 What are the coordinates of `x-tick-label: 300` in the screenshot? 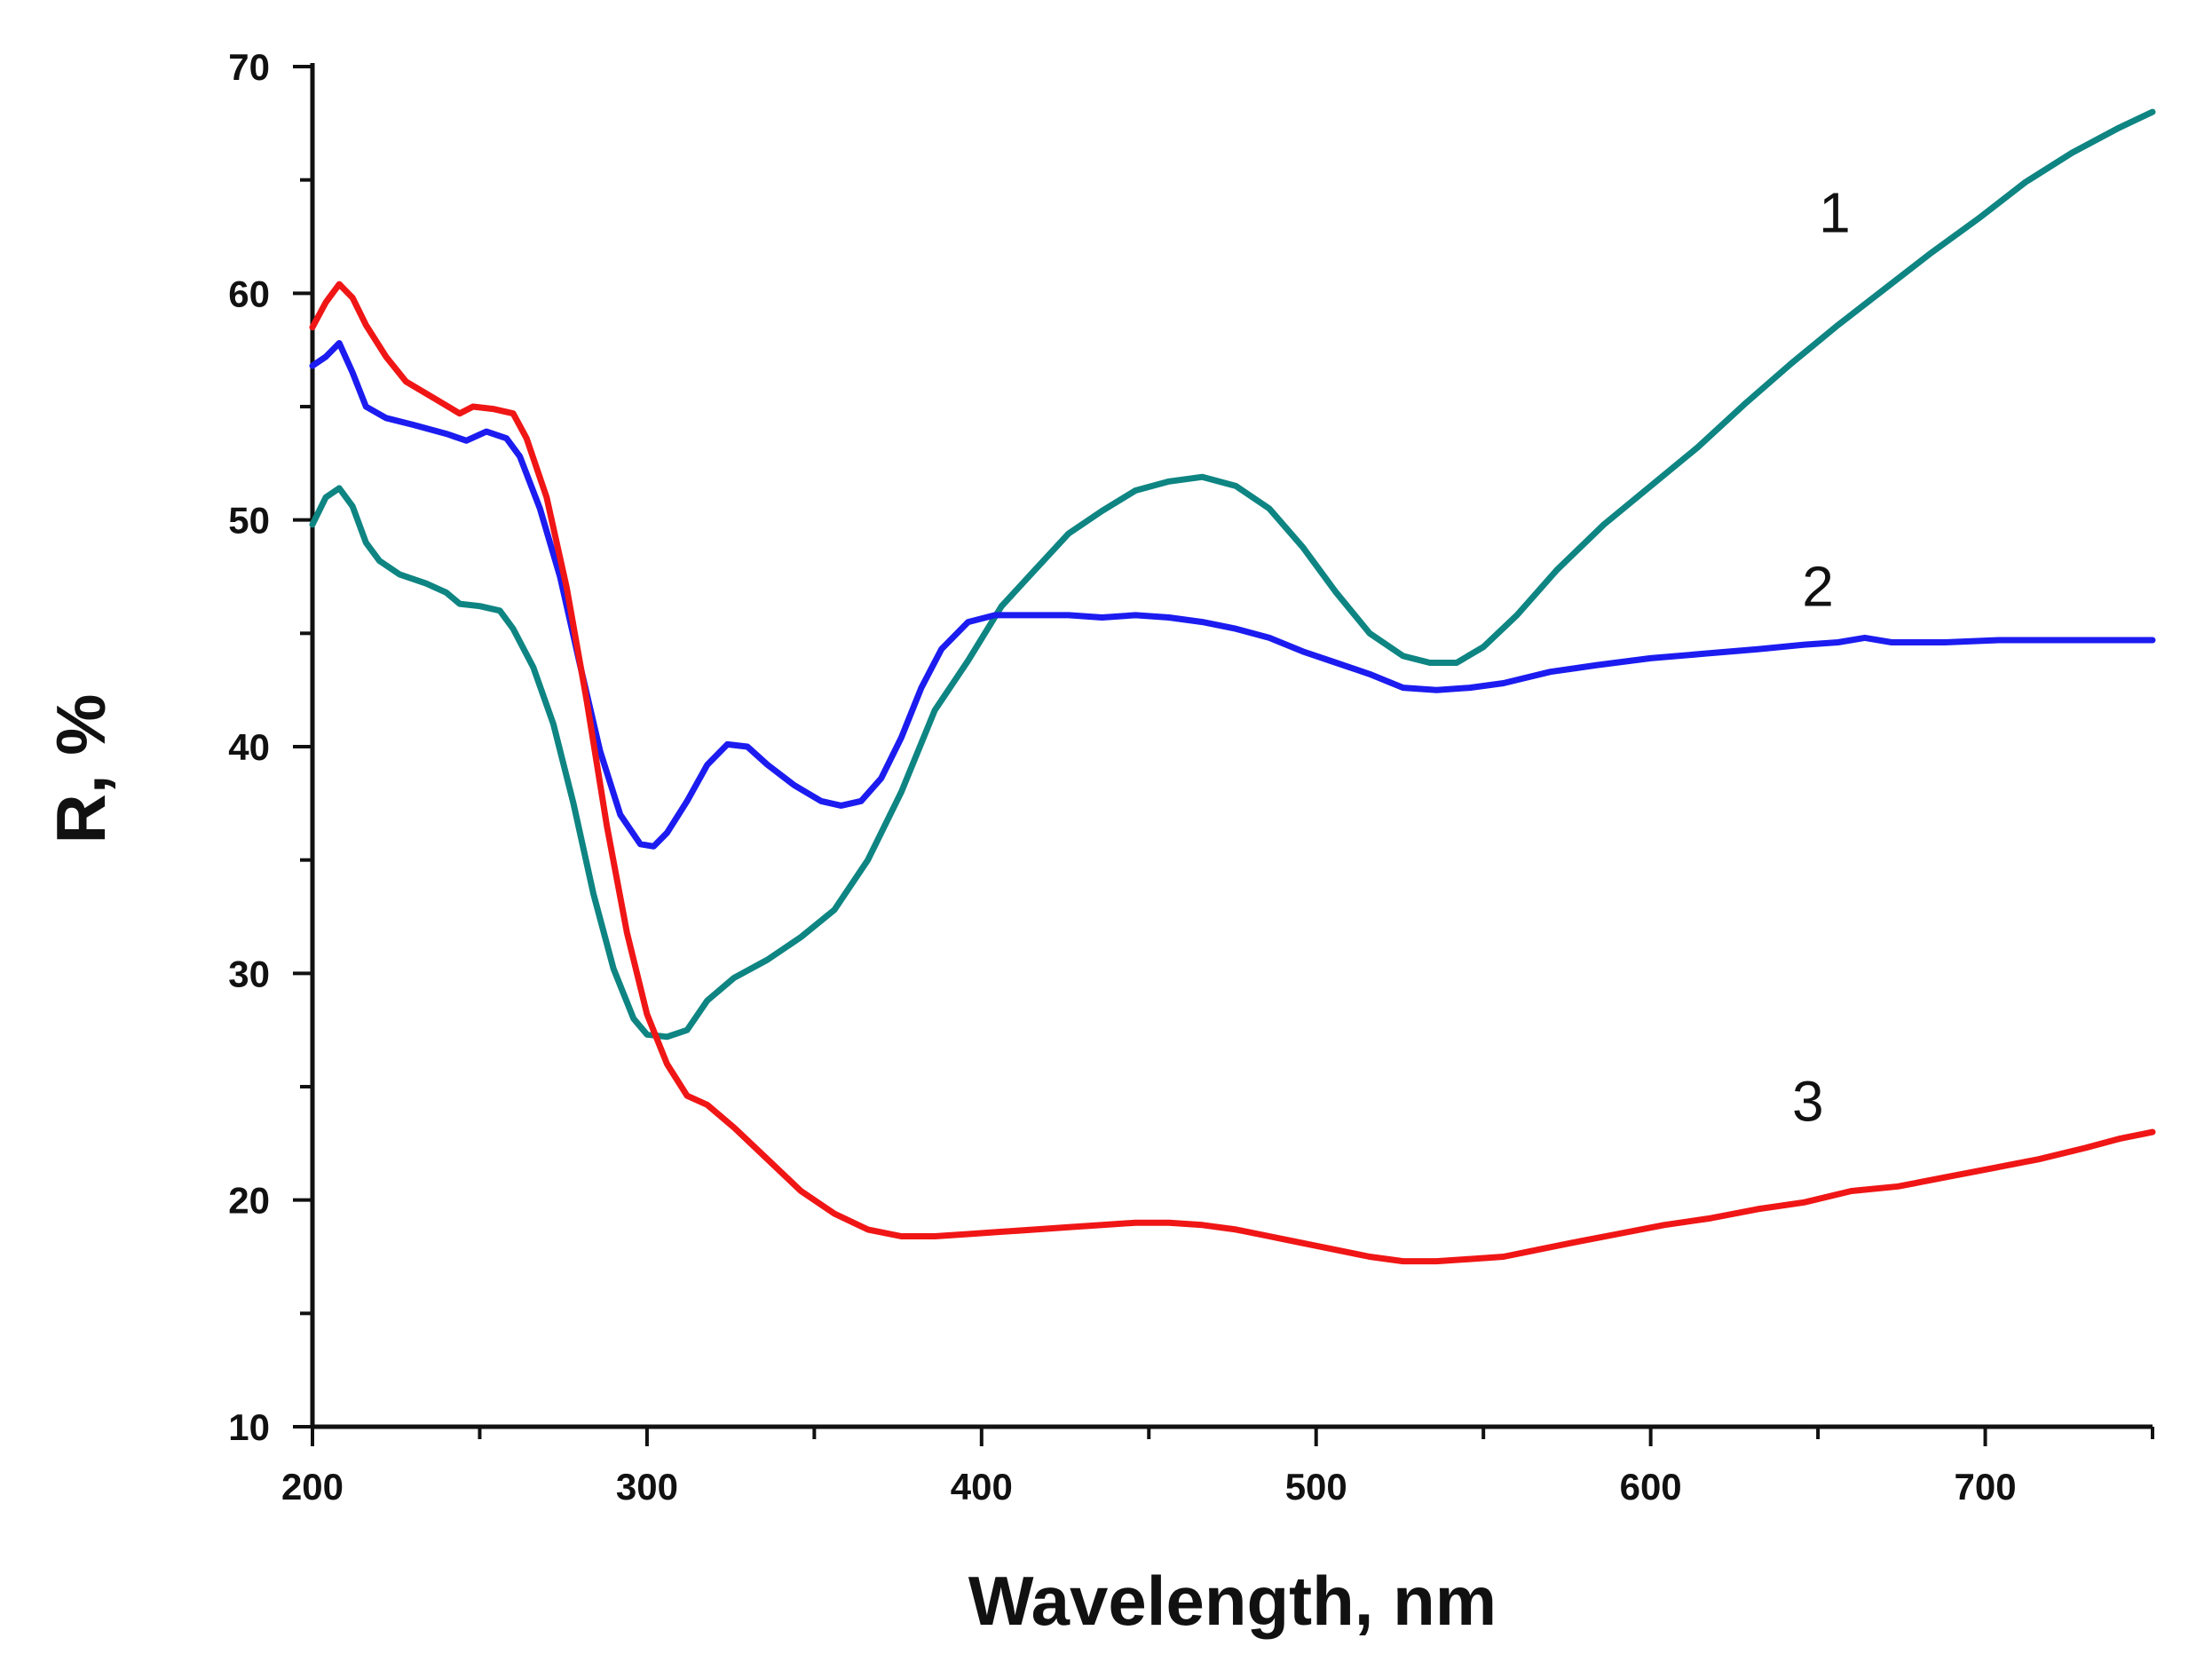 It's located at (647, 1487).